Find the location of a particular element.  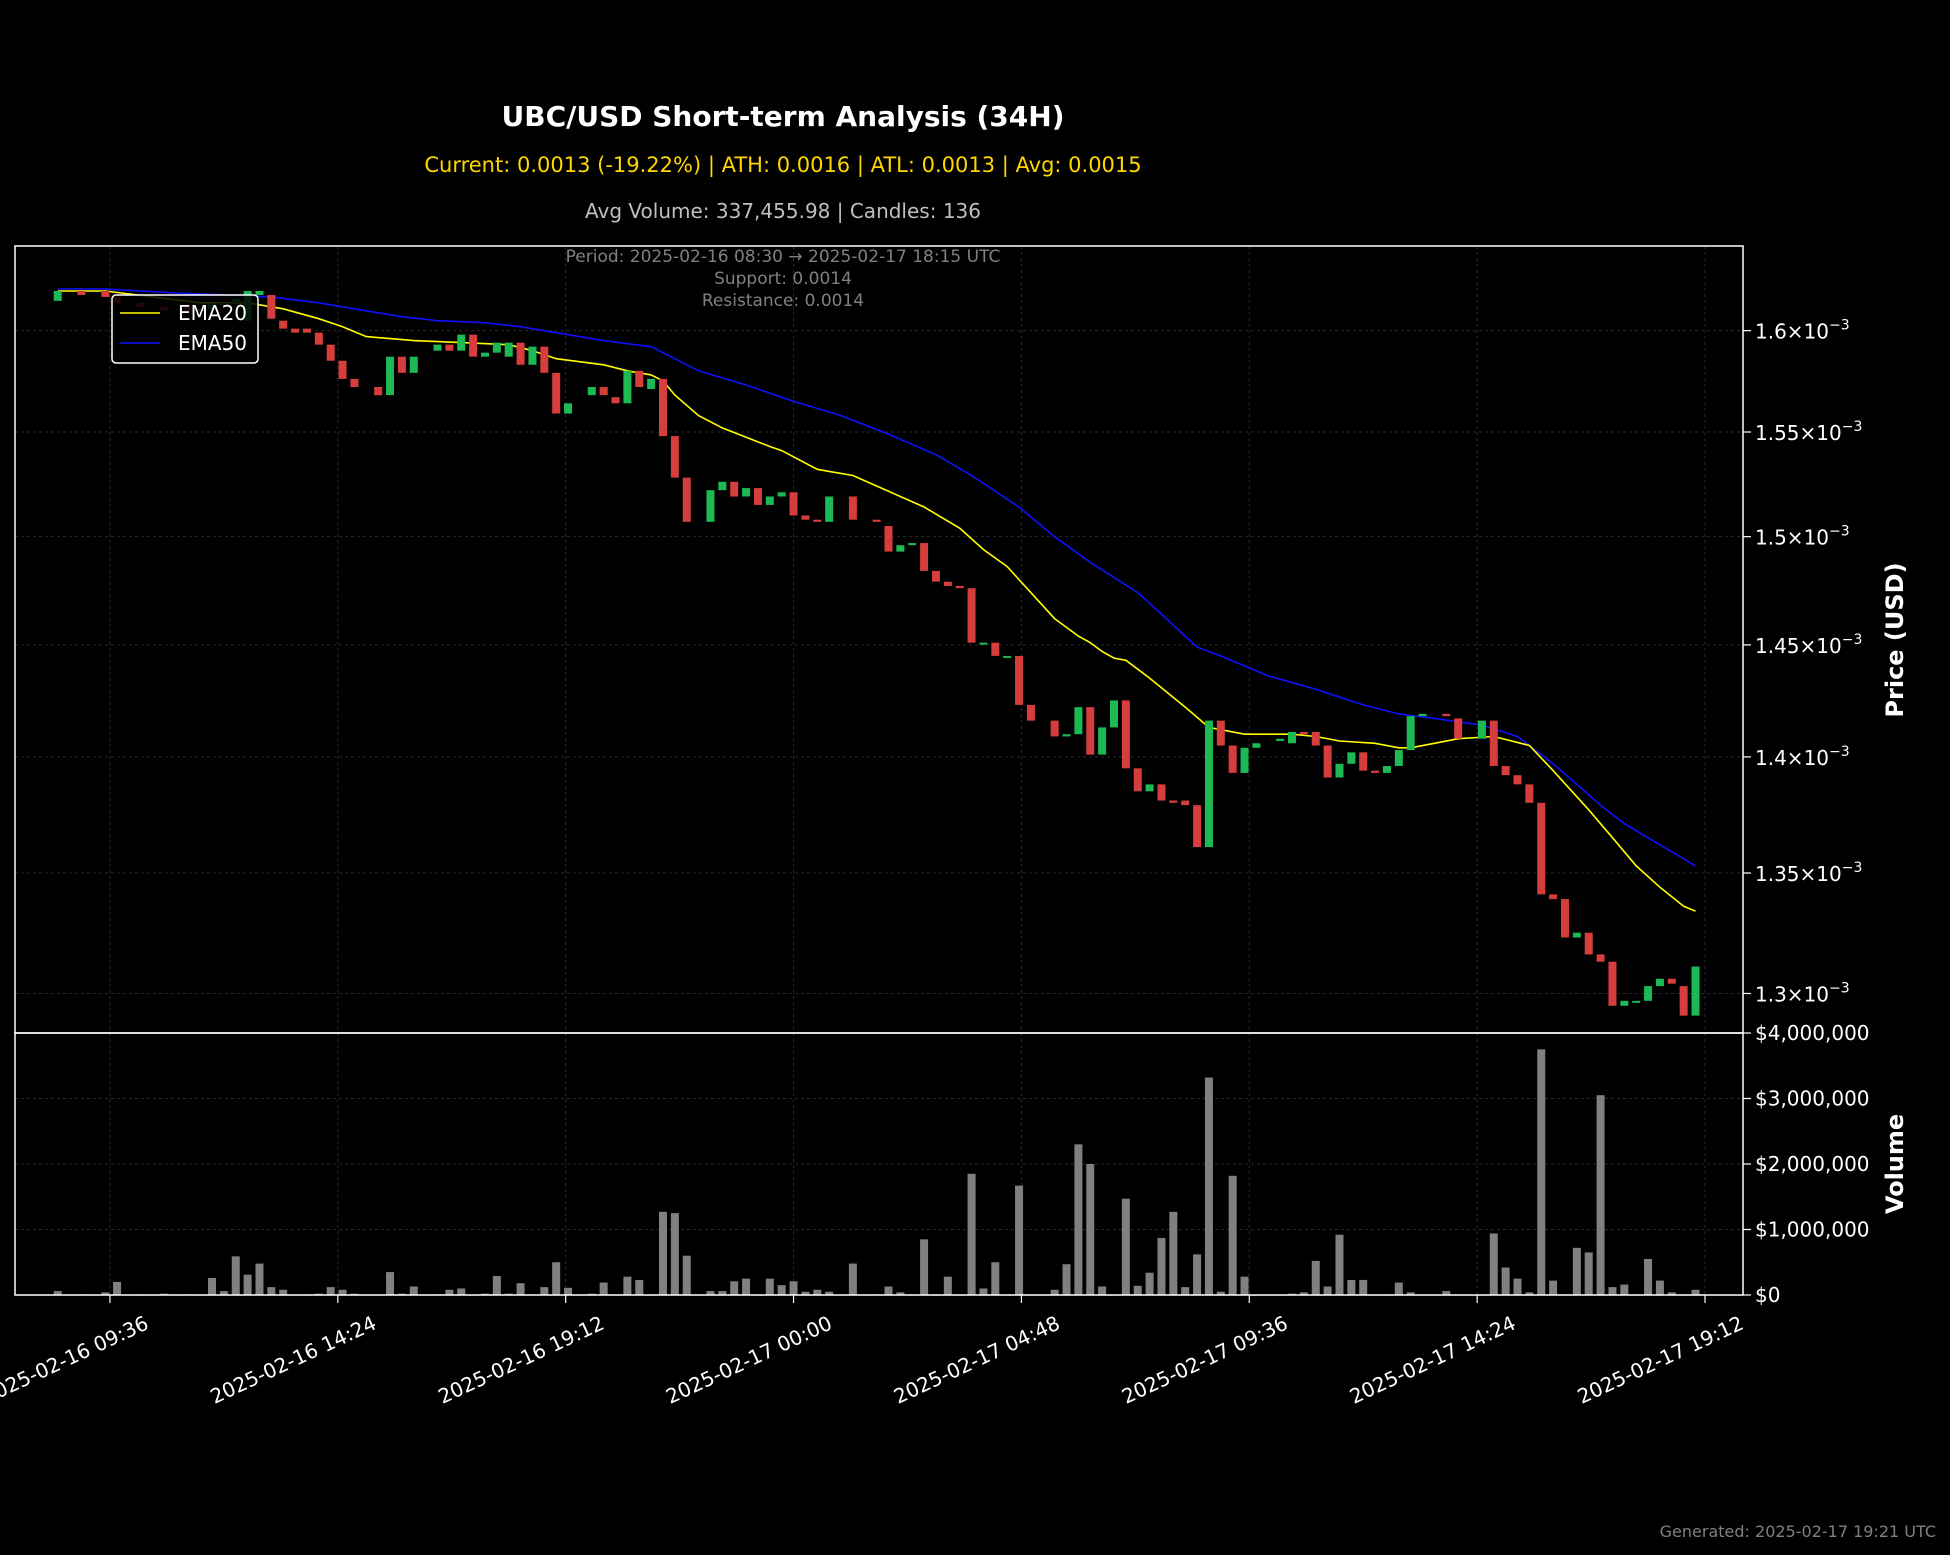

legend-box is located at coordinates (185, 329).